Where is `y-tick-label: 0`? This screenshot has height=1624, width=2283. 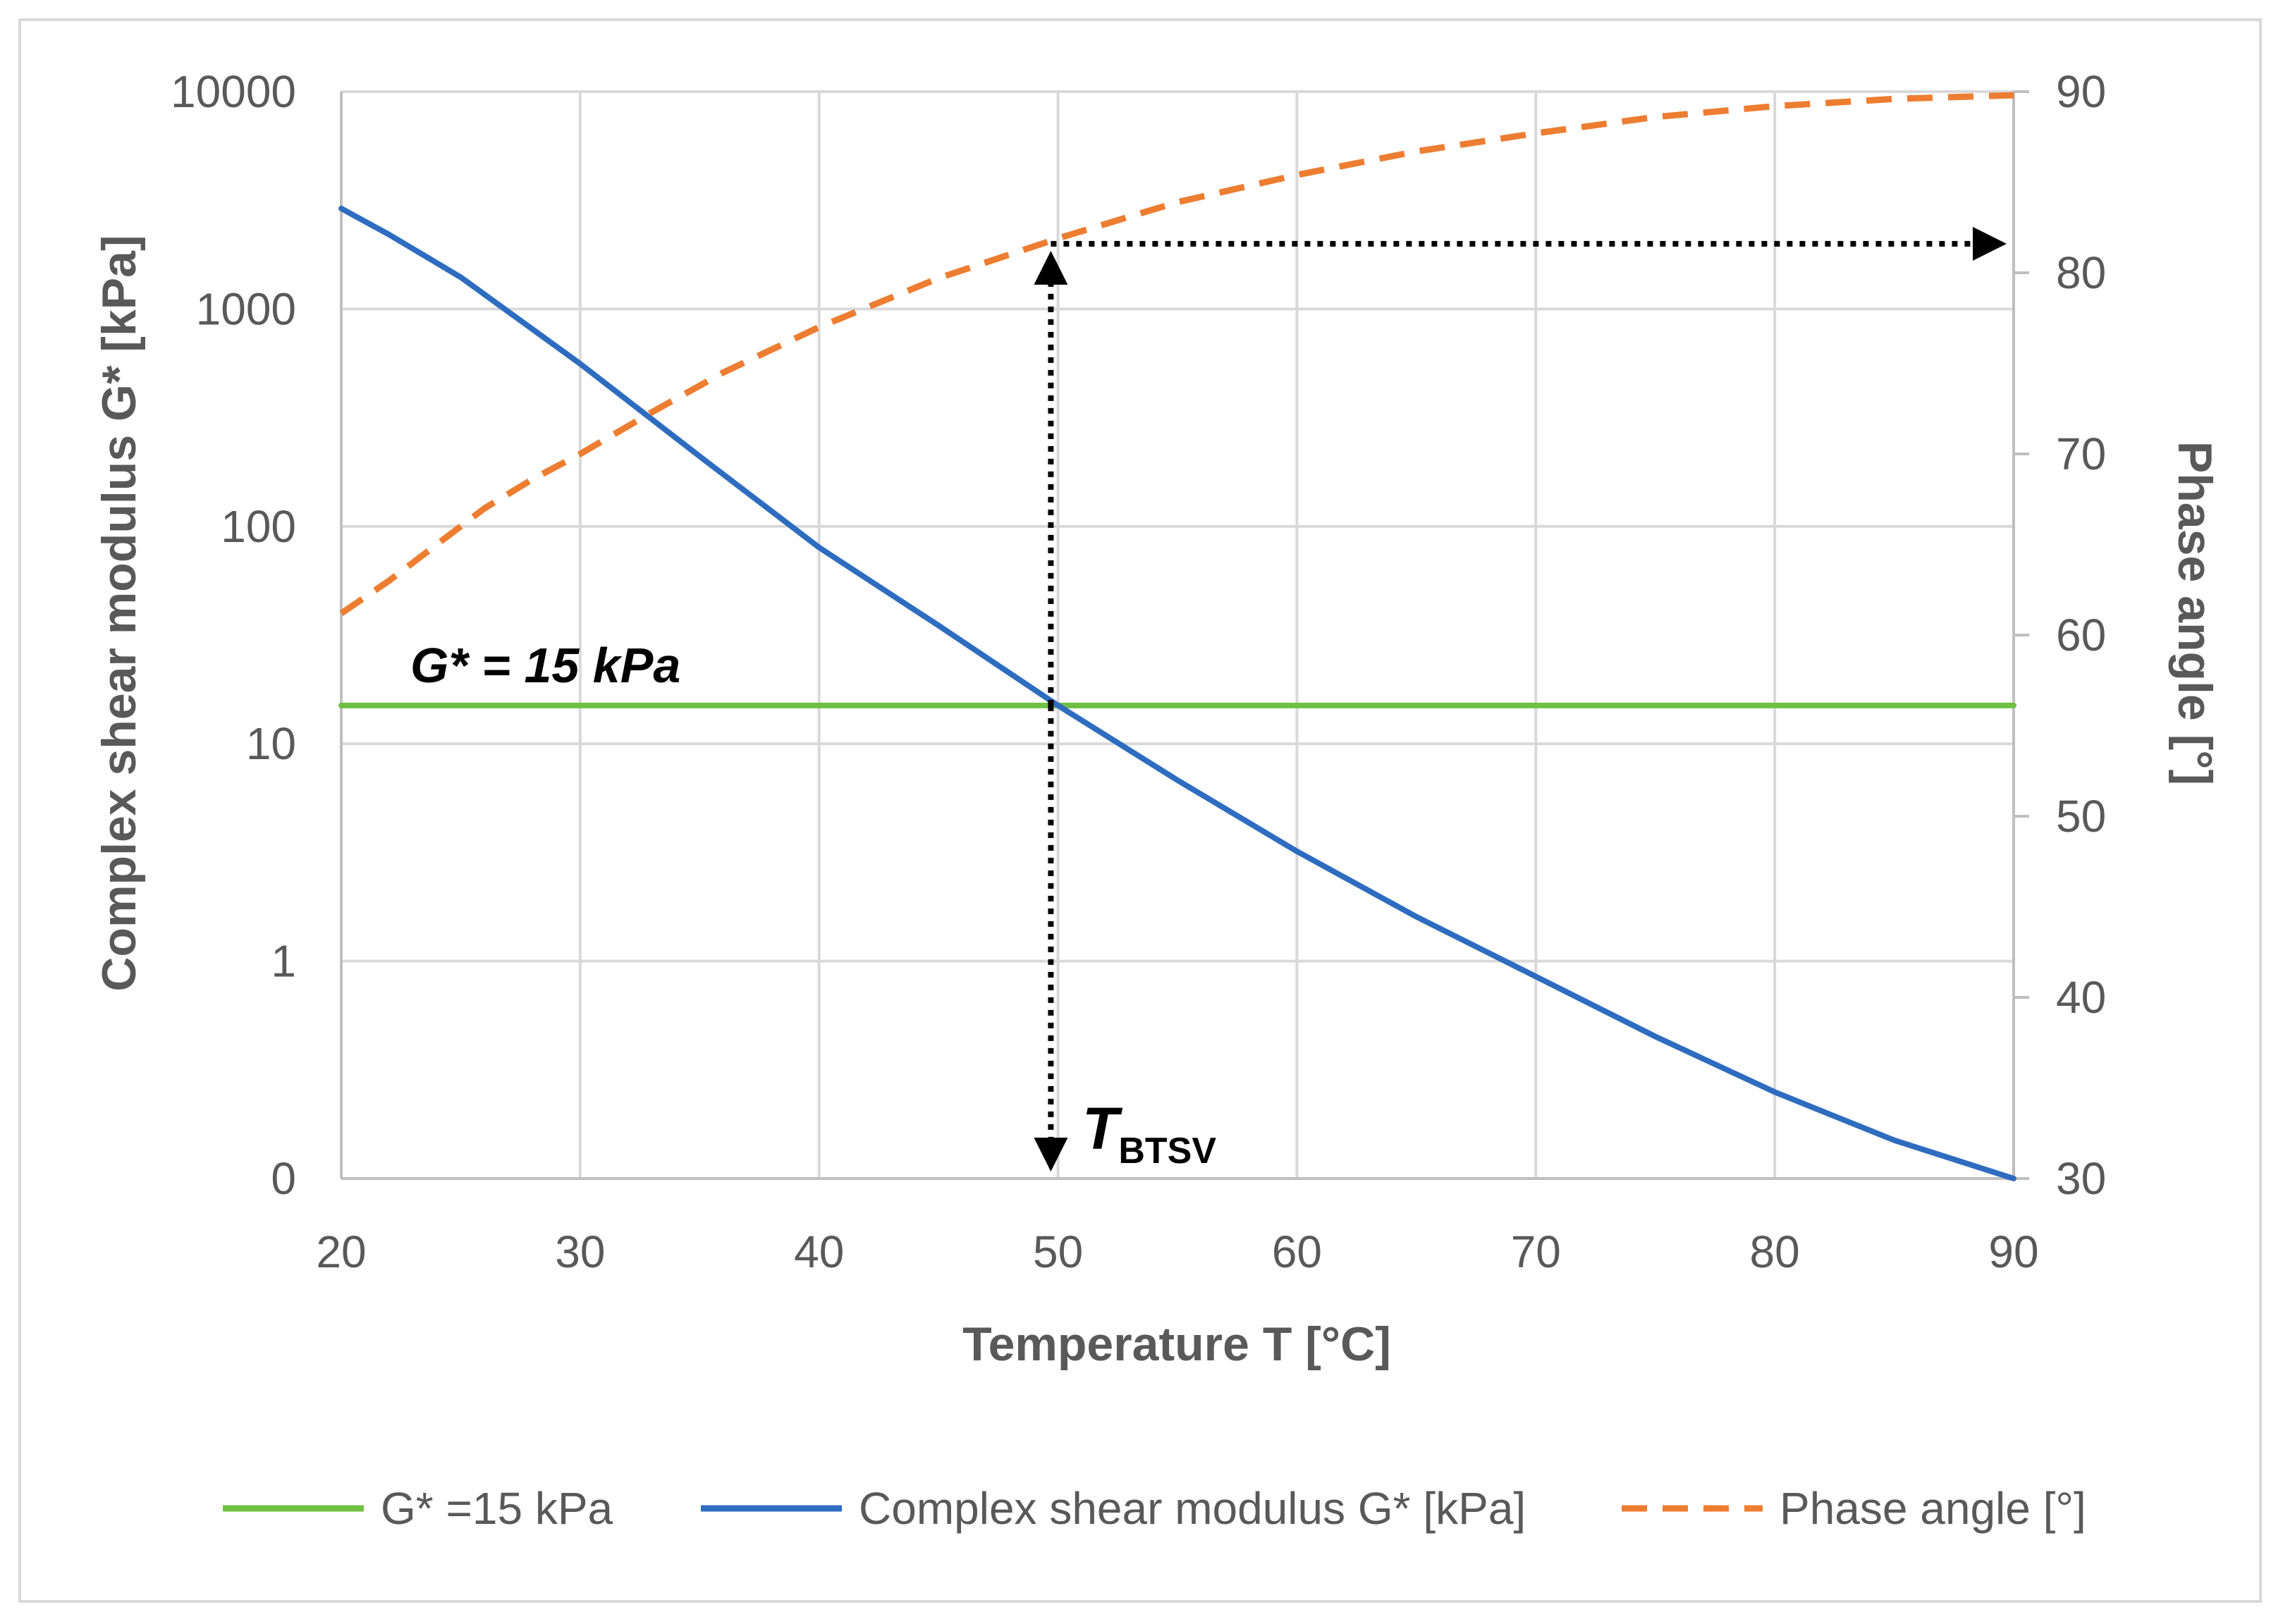
y-tick-label: 0 is located at coordinates (283, 1179).